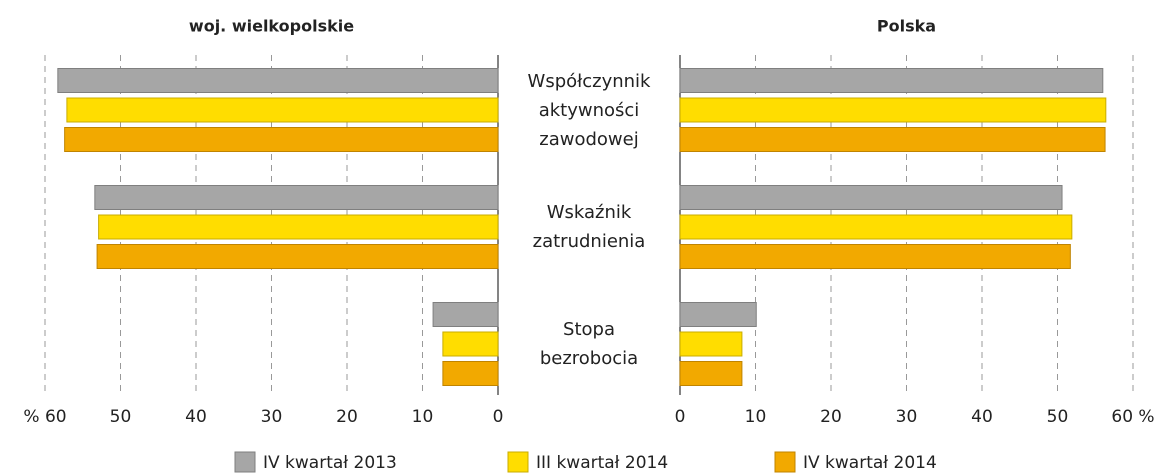 Image resolution: width=1171 pixels, height=474 pixels. I want to click on category-label: Współczynnik aktywności zawodowej, so click(589, 110).